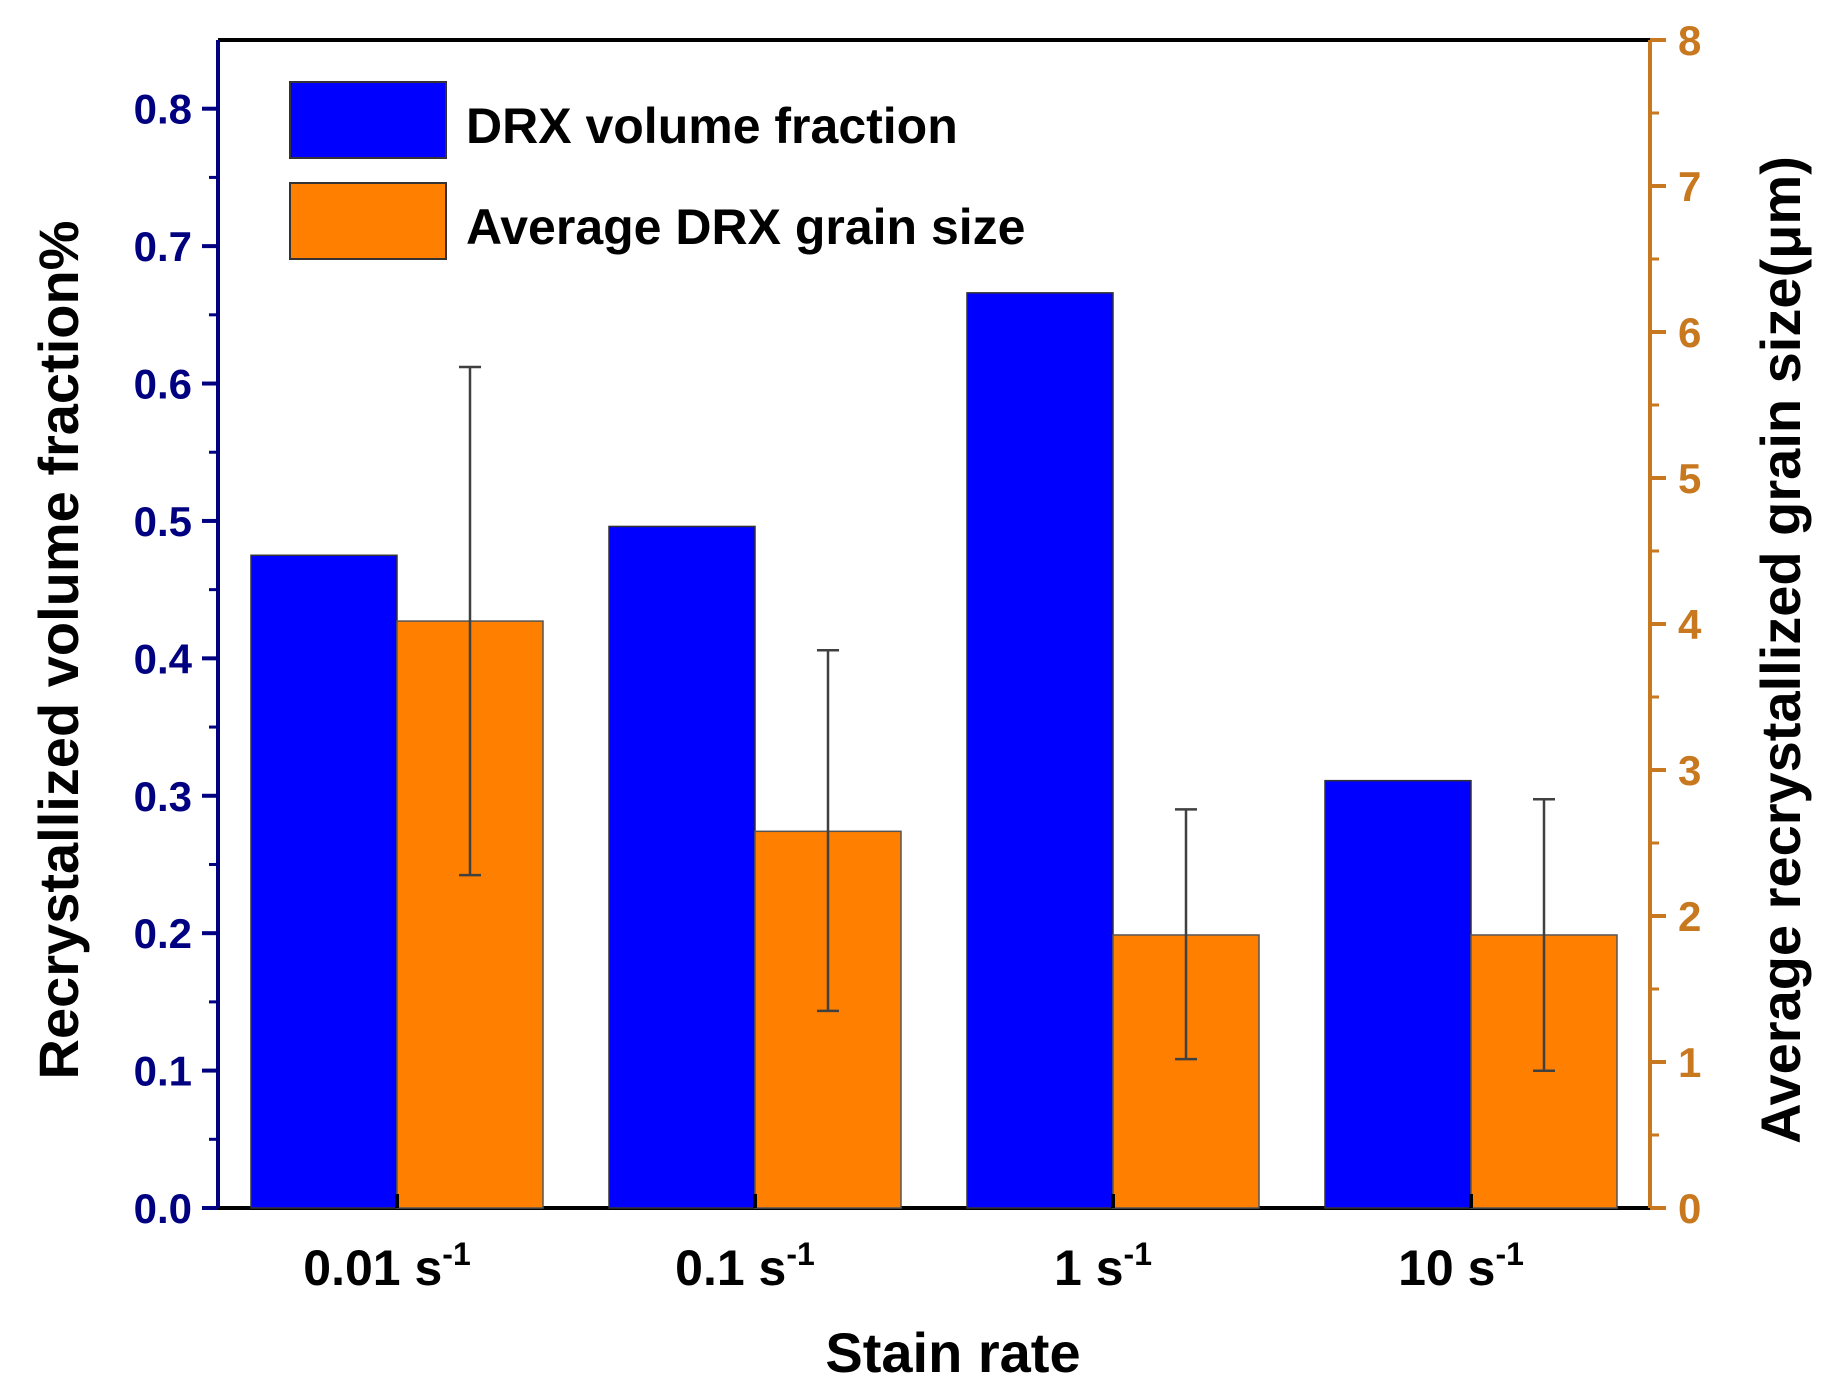  What do you see at coordinates (1780, 650) in the screenshot?
I see `right-axis-title: Average recrystallized grain size(μm)` at bounding box center [1780, 650].